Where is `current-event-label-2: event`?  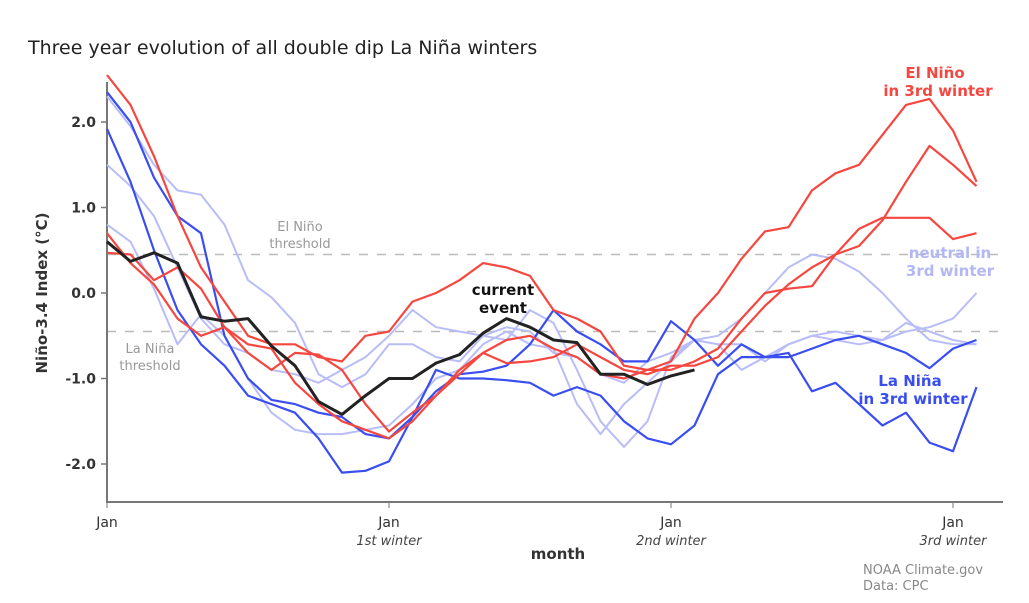 current-event-label-2: event is located at coordinates (503, 308).